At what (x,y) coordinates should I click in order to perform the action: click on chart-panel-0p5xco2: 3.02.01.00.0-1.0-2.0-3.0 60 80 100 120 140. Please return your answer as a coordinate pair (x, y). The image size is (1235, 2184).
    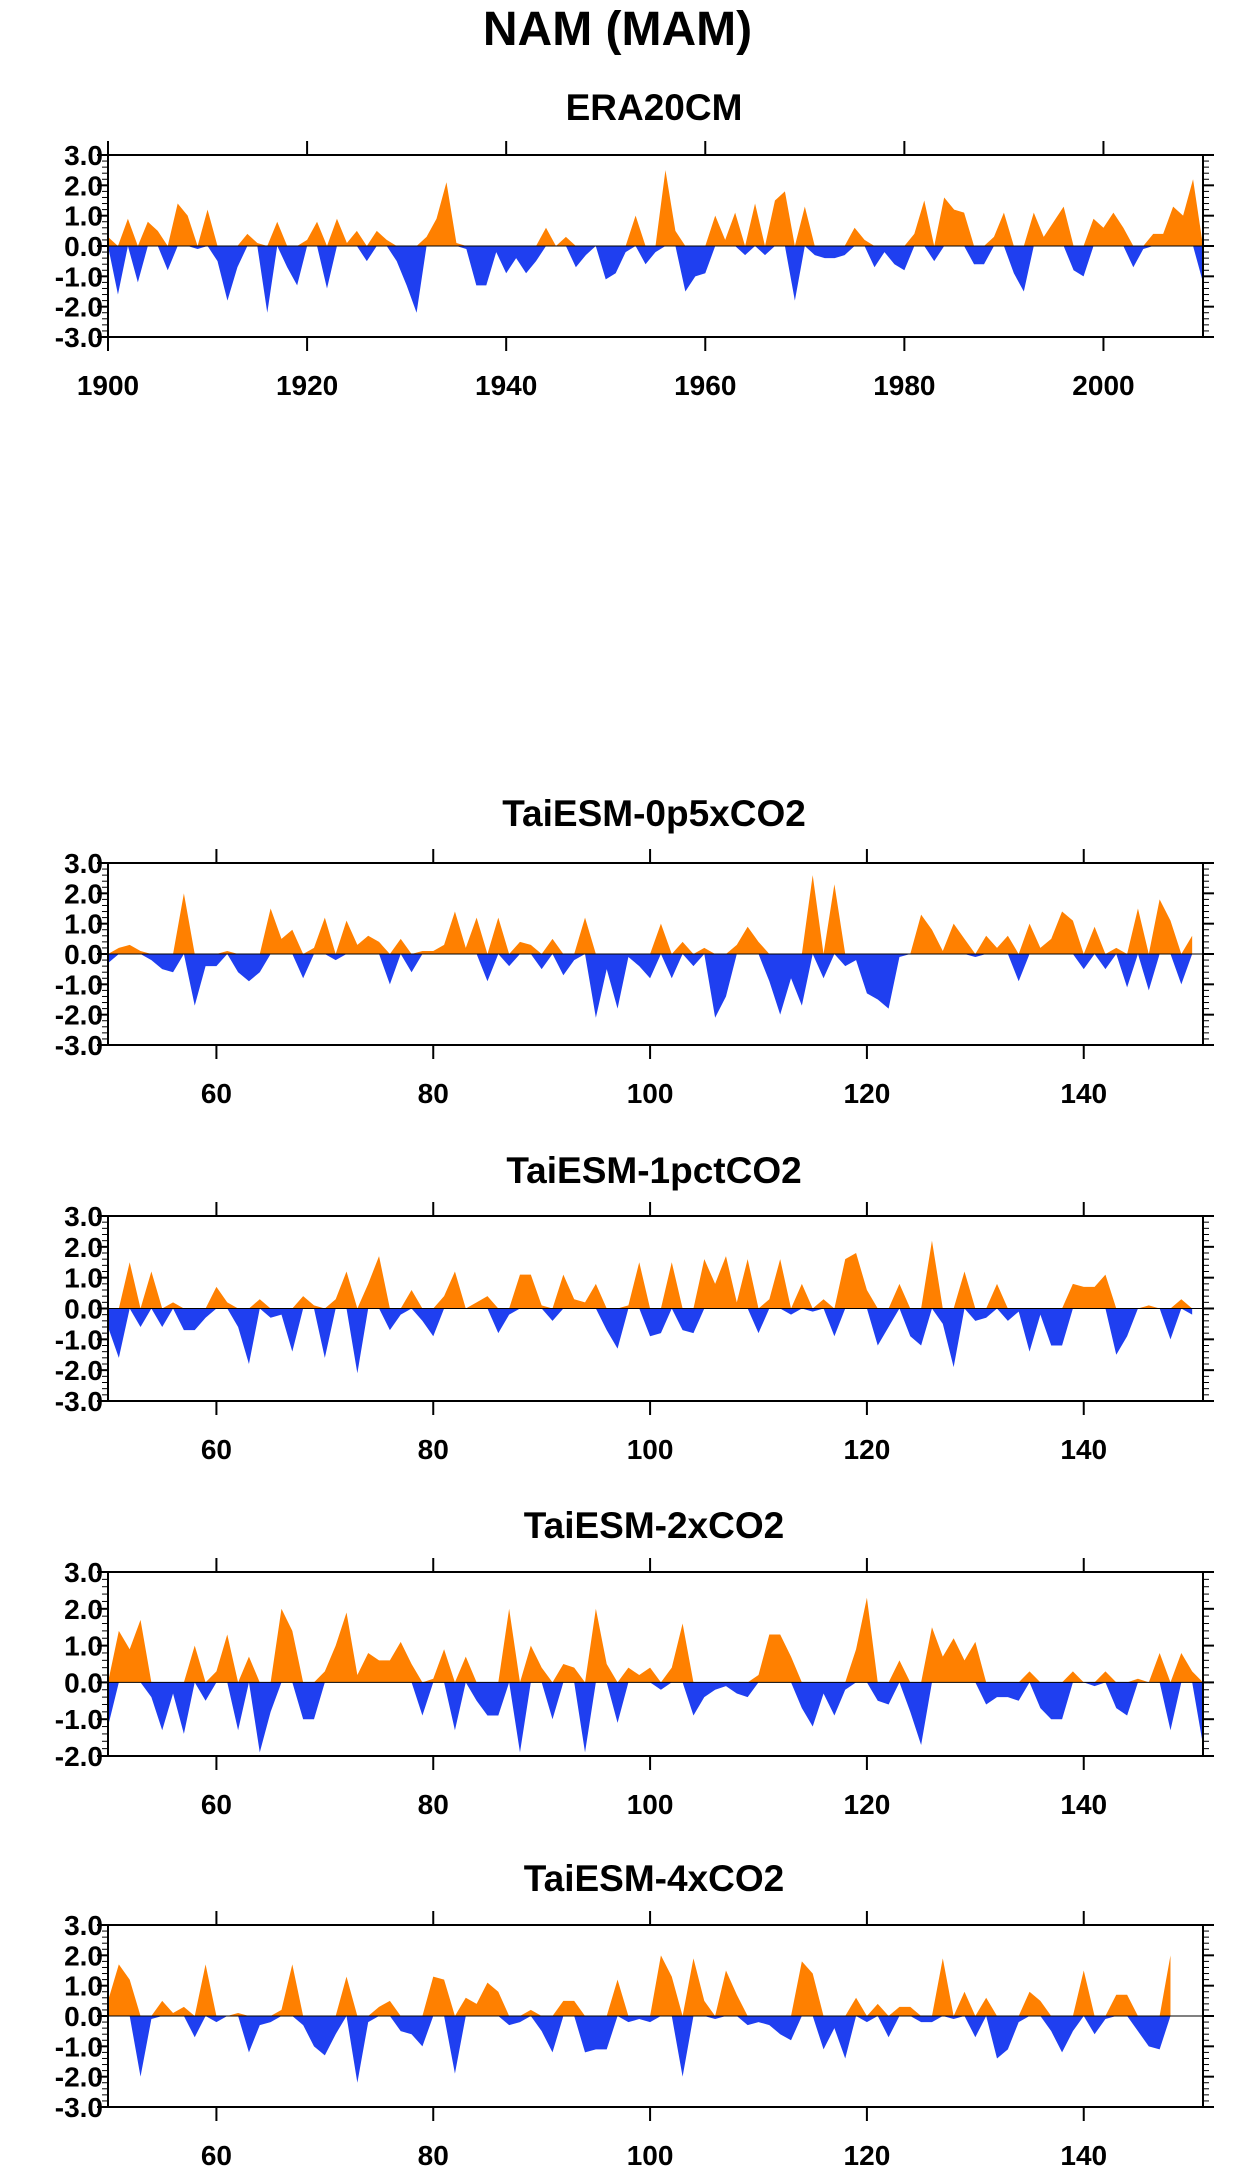
    Looking at the image, I should click on (634, 978).